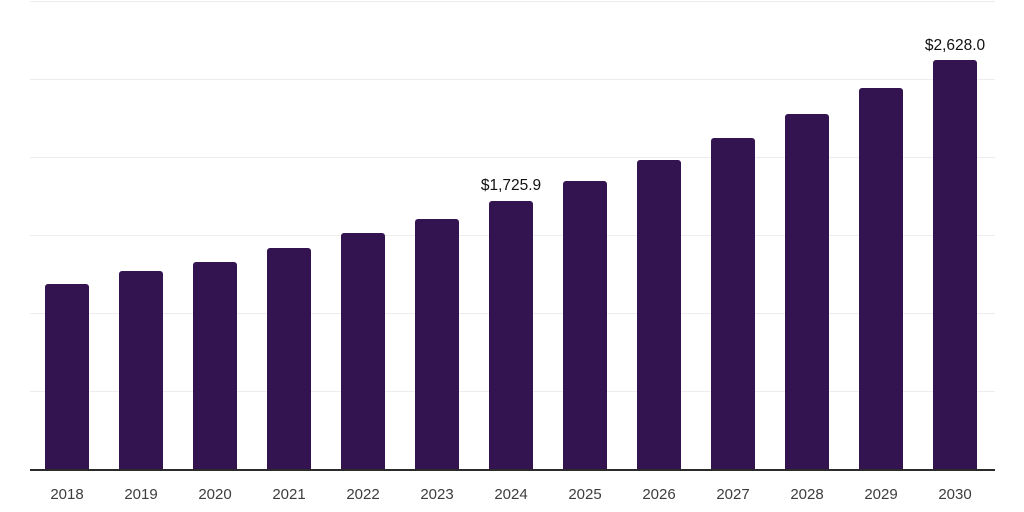  What do you see at coordinates (363, 494) in the screenshot?
I see `x-axis-tick-label: 2022` at bounding box center [363, 494].